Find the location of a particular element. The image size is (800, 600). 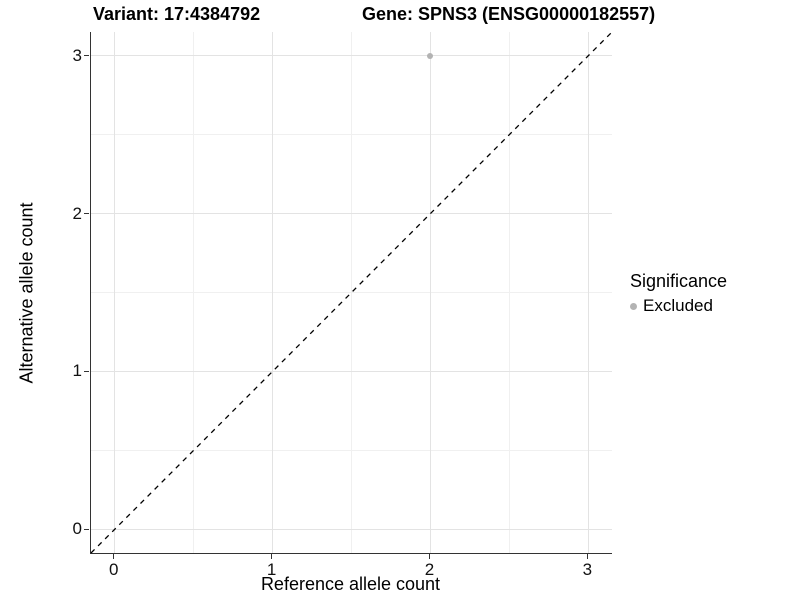

x-tick-label: 0 is located at coordinates (113, 569).